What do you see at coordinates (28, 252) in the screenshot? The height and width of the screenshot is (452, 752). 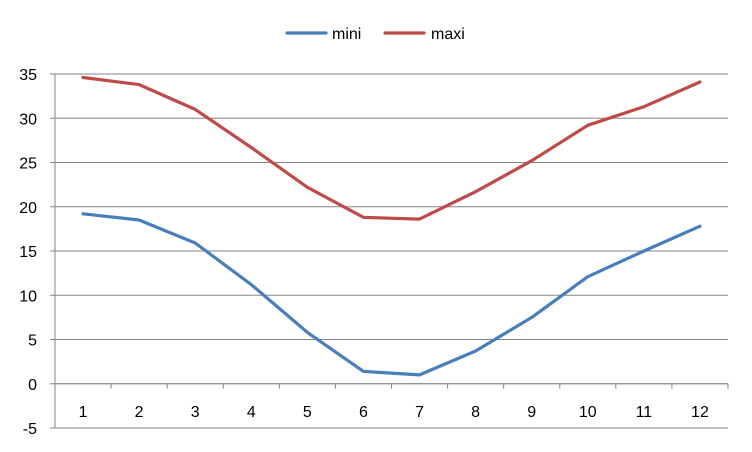 I see `y-tick-label: 15` at bounding box center [28, 252].